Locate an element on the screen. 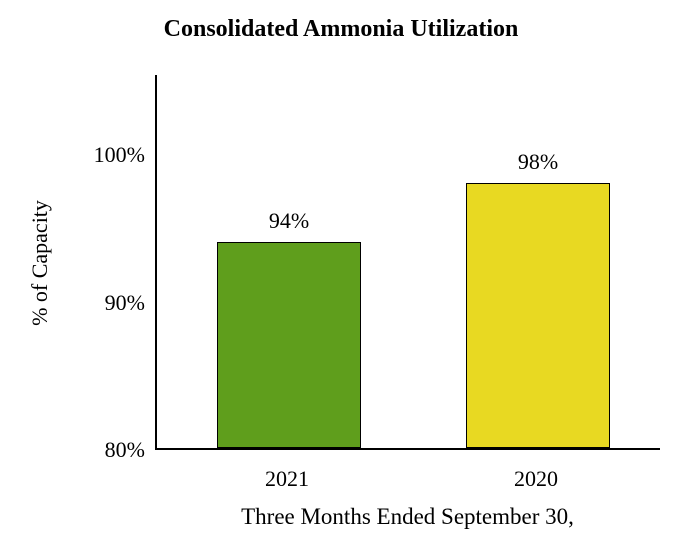 This screenshot has width=682, height=552. y-tick-label-90: 90% is located at coordinates (124, 302).